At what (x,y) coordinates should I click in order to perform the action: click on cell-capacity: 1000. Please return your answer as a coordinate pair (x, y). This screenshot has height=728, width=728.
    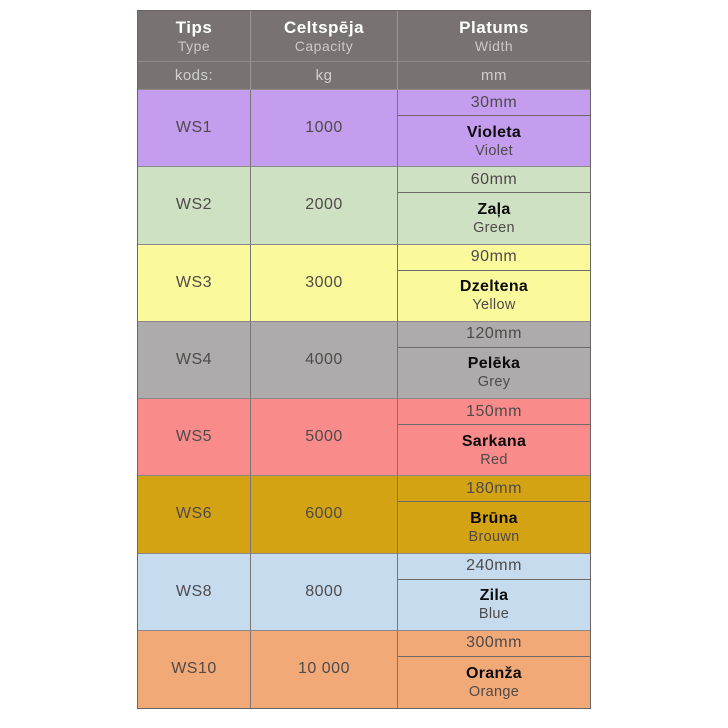
    Looking at the image, I should click on (324, 129).